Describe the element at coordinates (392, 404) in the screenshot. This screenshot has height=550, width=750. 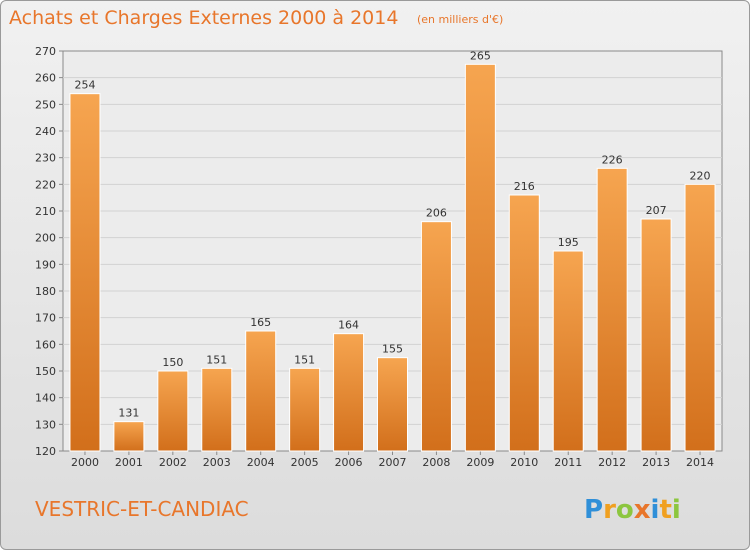
I see `bar-2007` at that location.